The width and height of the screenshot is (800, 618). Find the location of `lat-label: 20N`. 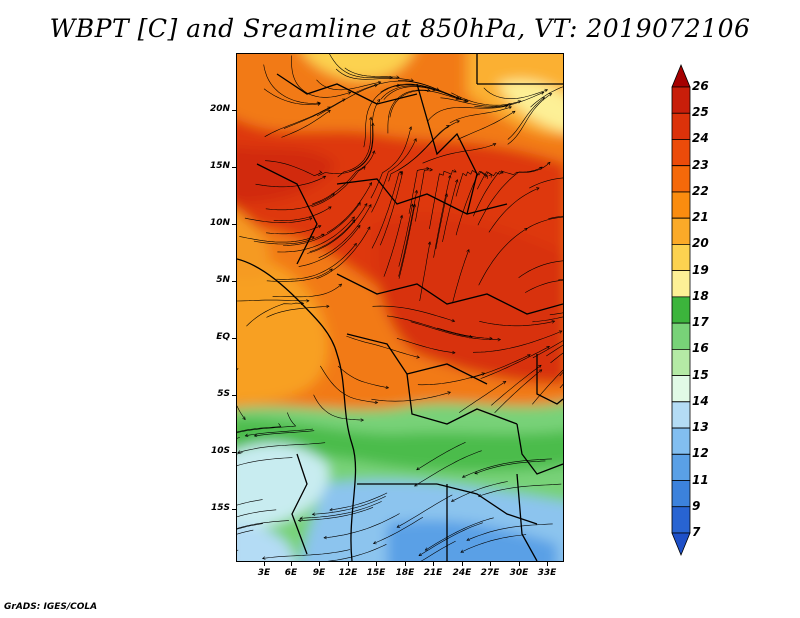

lat-label: 20N is located at coordinates (219, 109).